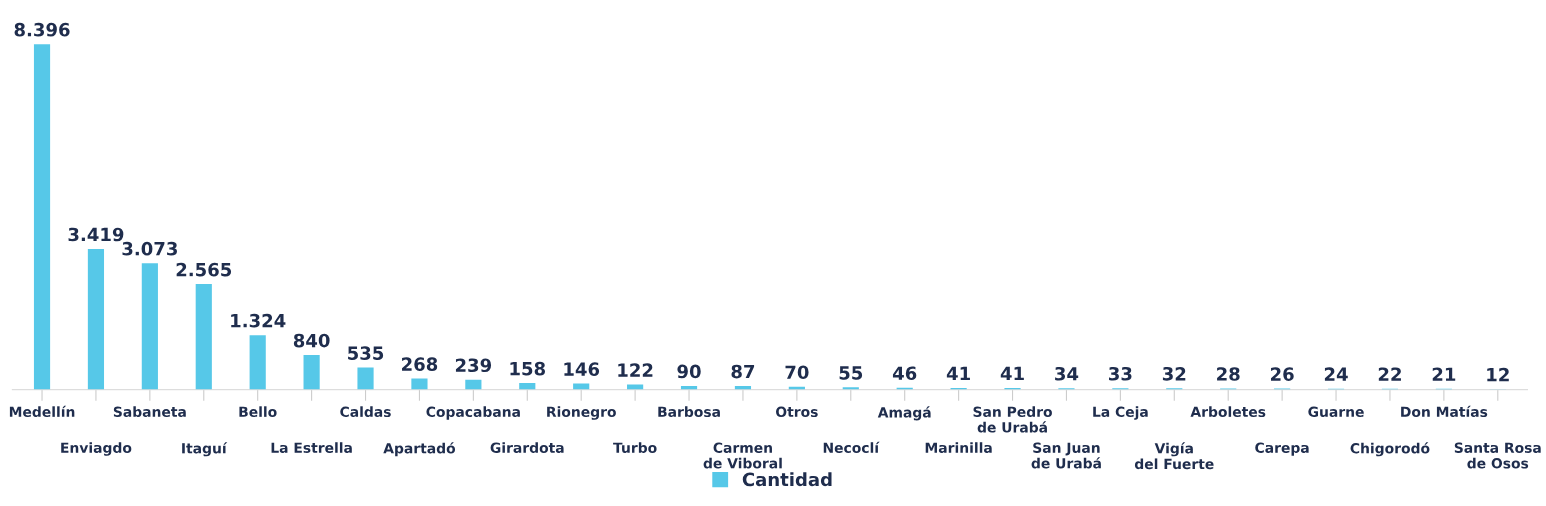 The image size is (1546, 506). I want to click on data-label: 33, so click(1120, 373).